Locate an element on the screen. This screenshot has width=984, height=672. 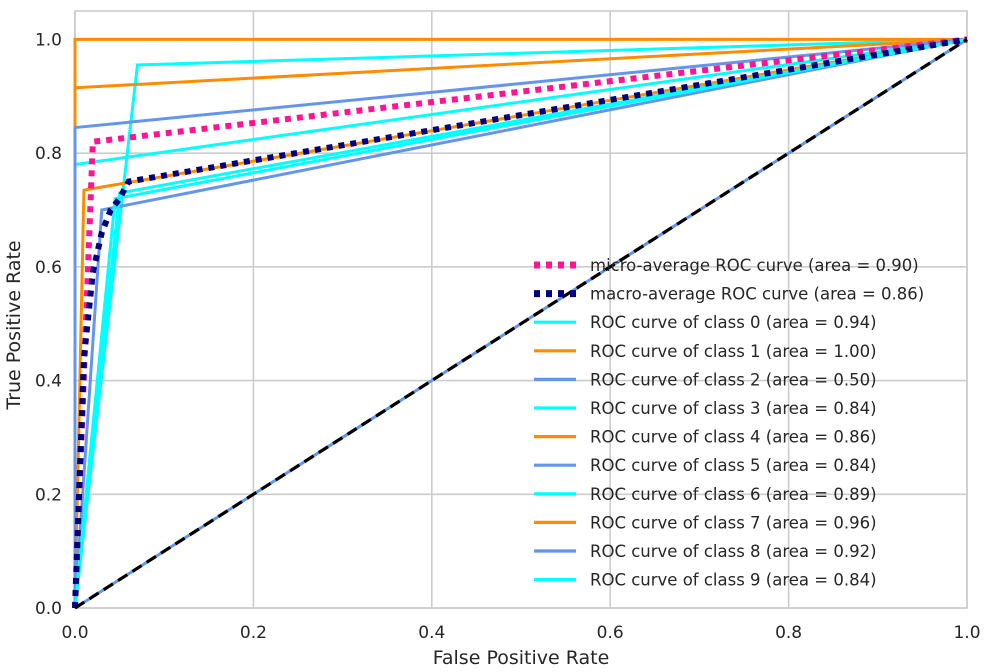
legend-entry-label: ROC curve of class 8 (area = 0.92) is located at coordinates (733, 551).